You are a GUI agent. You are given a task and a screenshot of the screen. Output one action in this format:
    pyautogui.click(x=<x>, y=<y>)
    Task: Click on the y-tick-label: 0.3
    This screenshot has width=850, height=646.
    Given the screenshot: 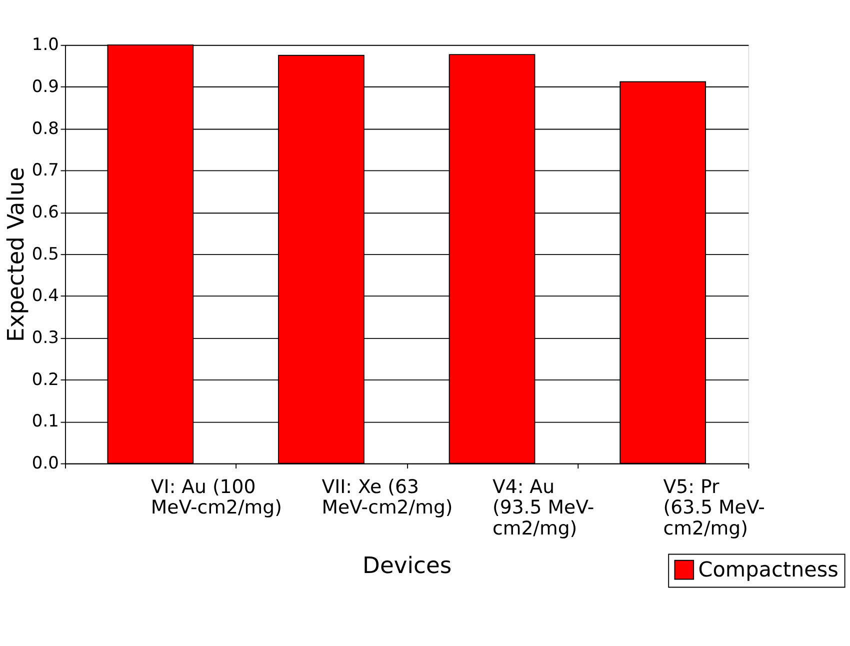 What is the action you would take?
    pyautogui.click(x=45, y=336)
    